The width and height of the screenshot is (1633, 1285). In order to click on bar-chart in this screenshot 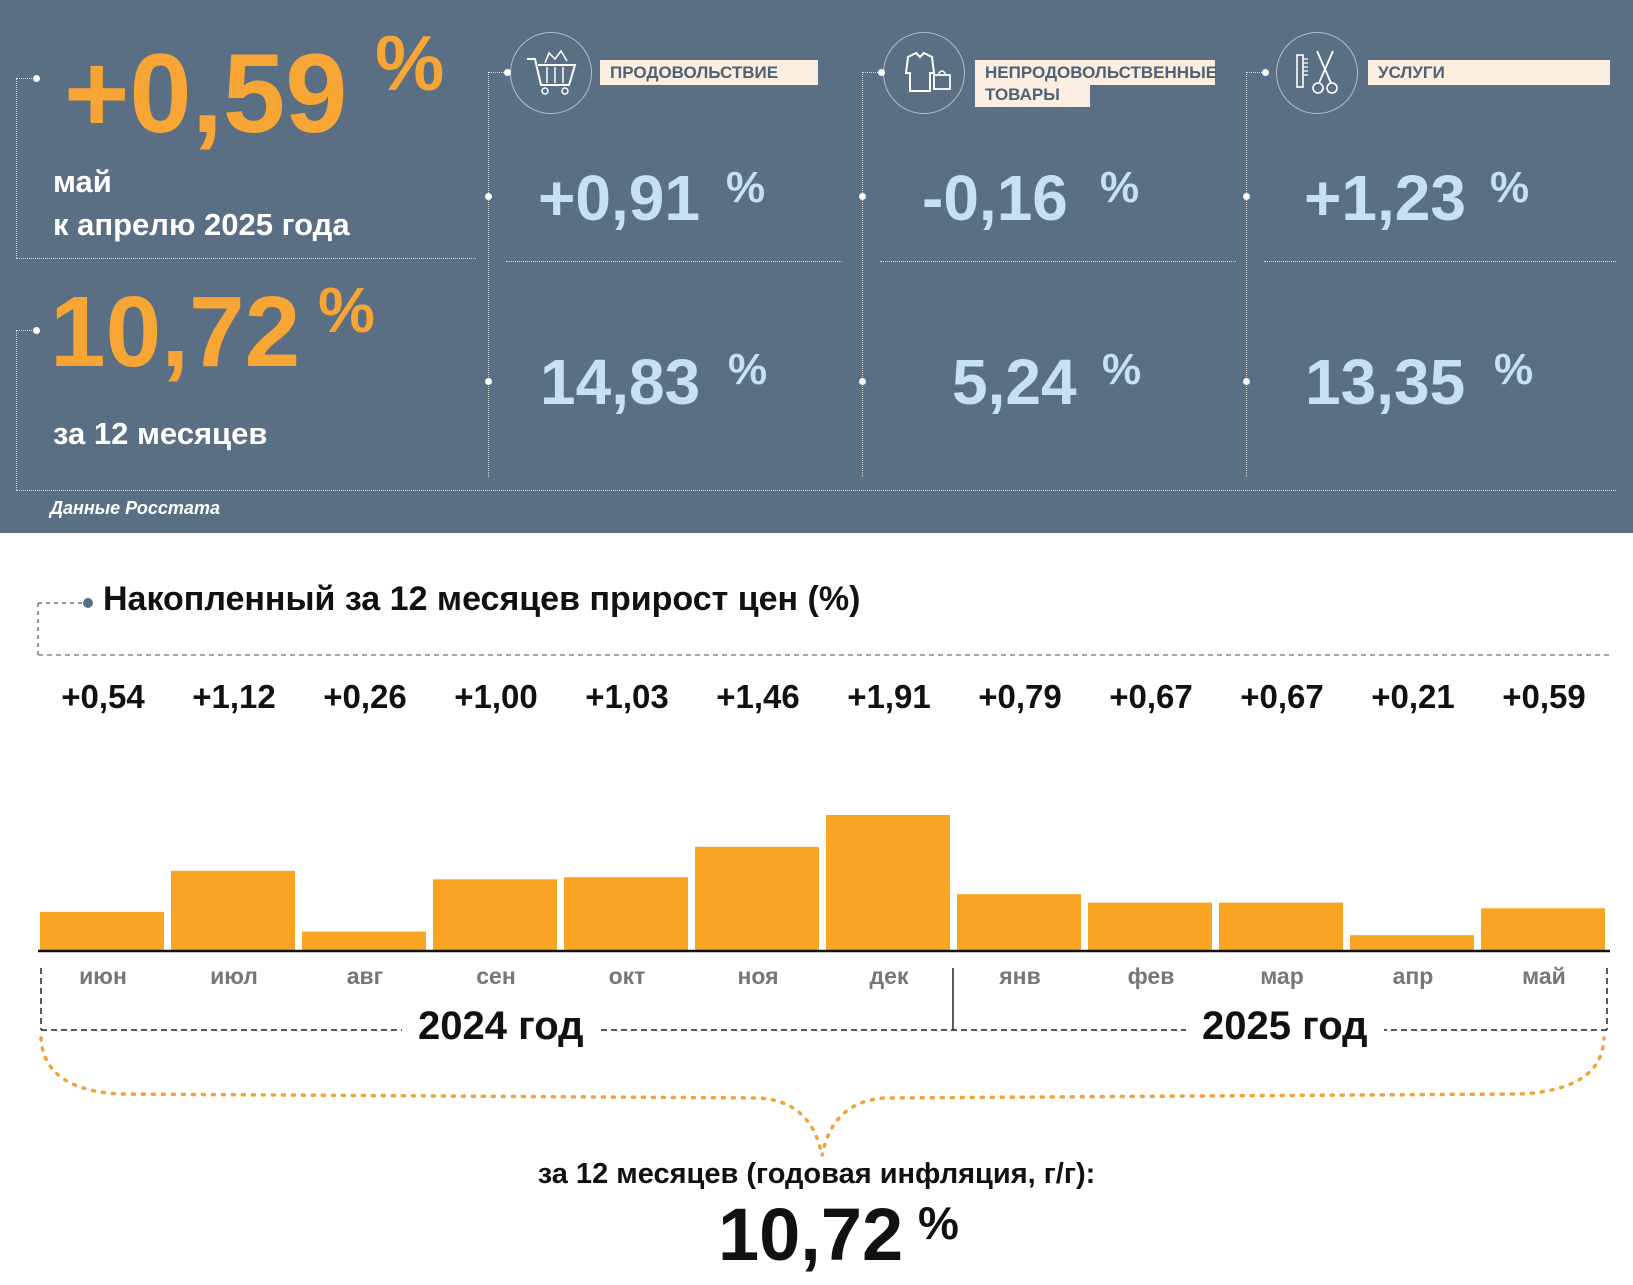, I will do `click(824, 884)`.